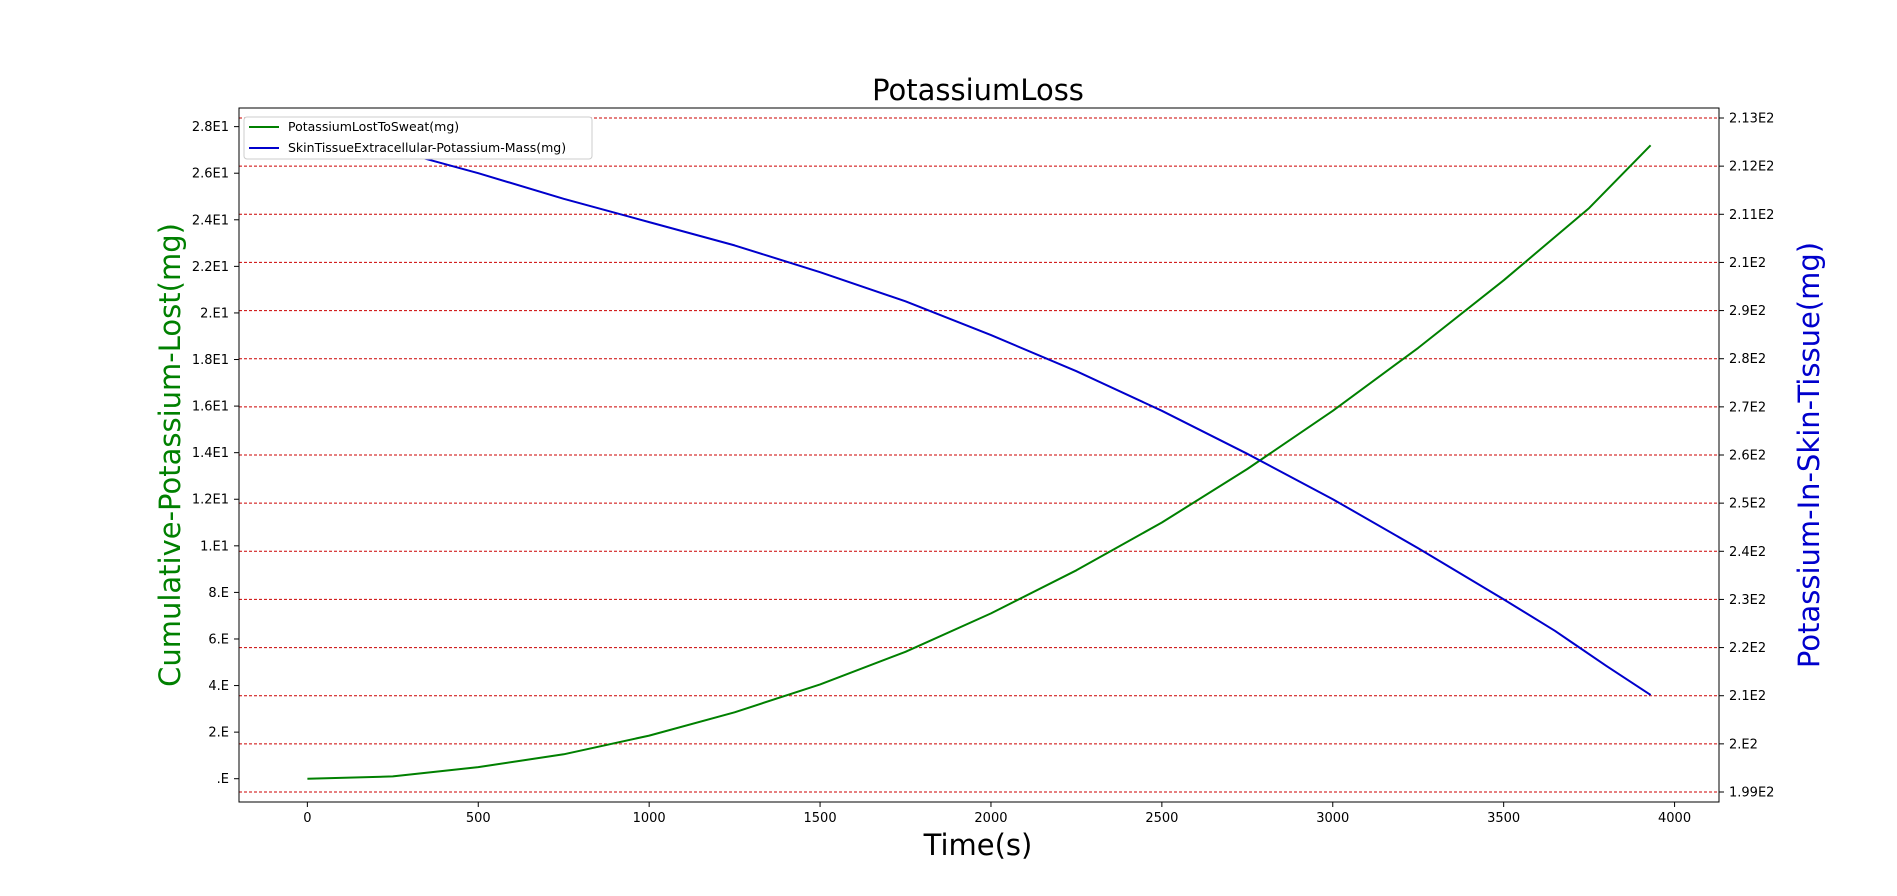 This screenshot has width=1897, height=896. I want to click on left-tick-label: 8.E, so click(218, 593).